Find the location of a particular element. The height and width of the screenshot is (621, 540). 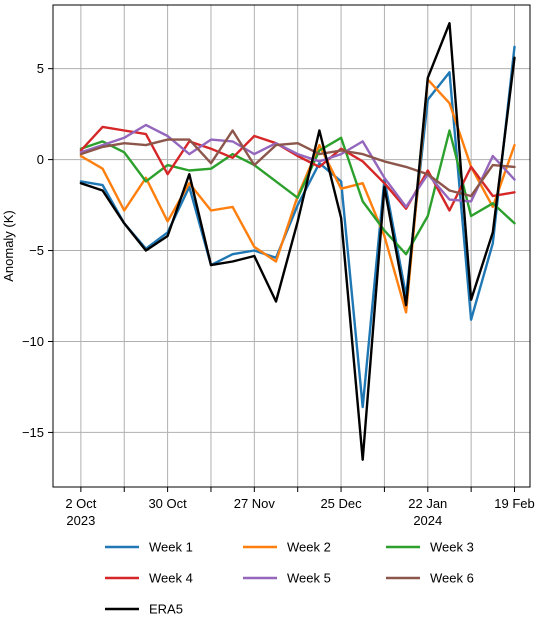

legend-label-week-5: Week 5 is located at coordinates (309, 578).